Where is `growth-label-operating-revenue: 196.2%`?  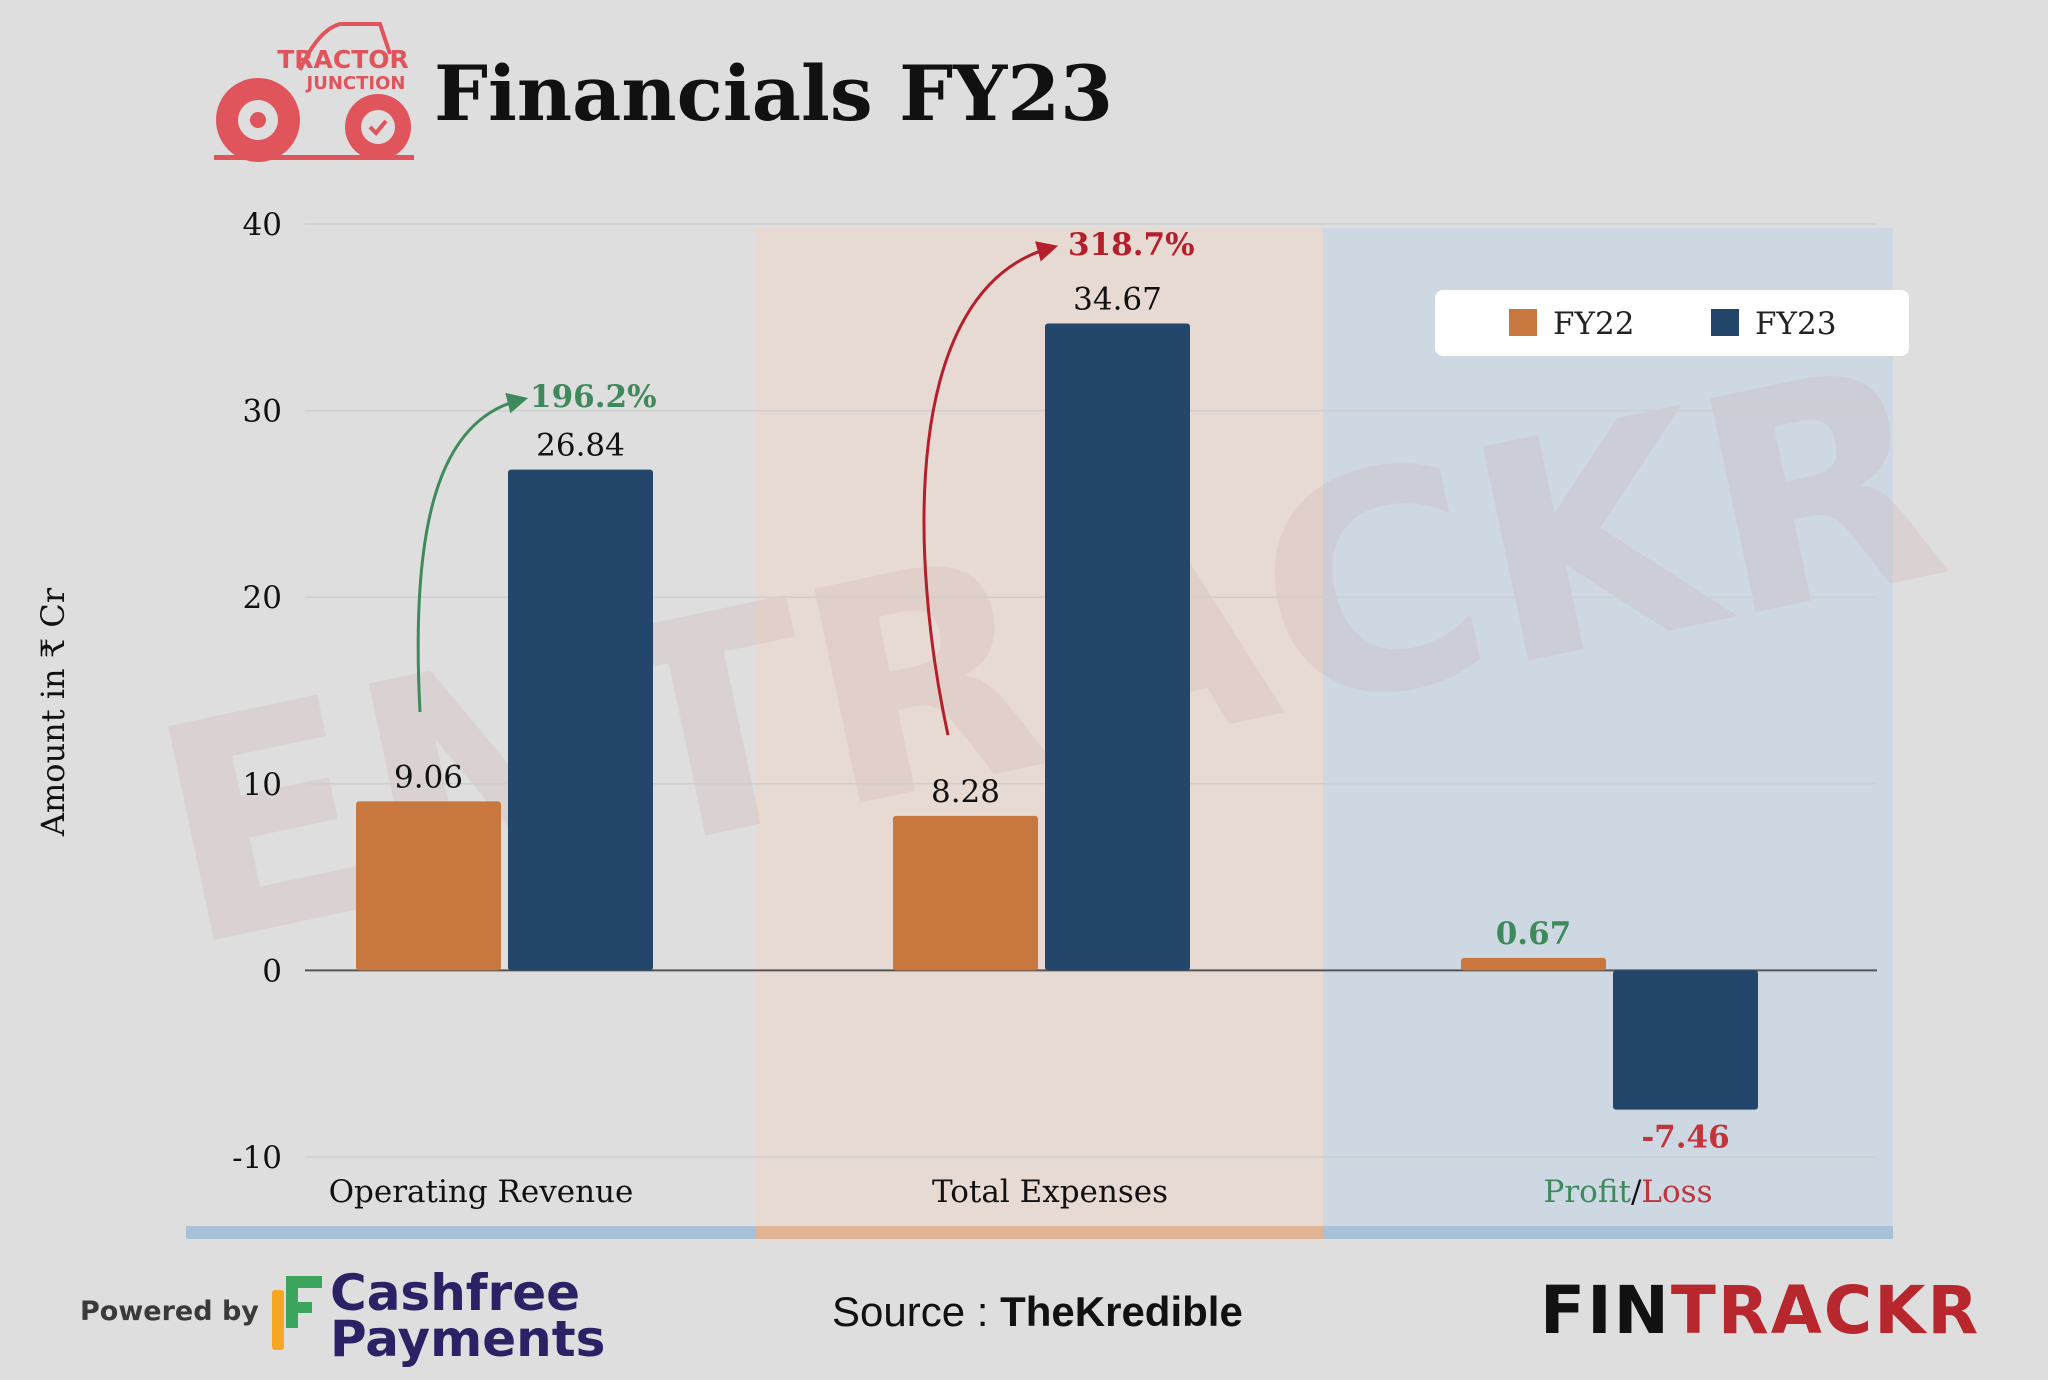 growth-label-operating-revenue: 196.2% is located at coordinates (593, 397).